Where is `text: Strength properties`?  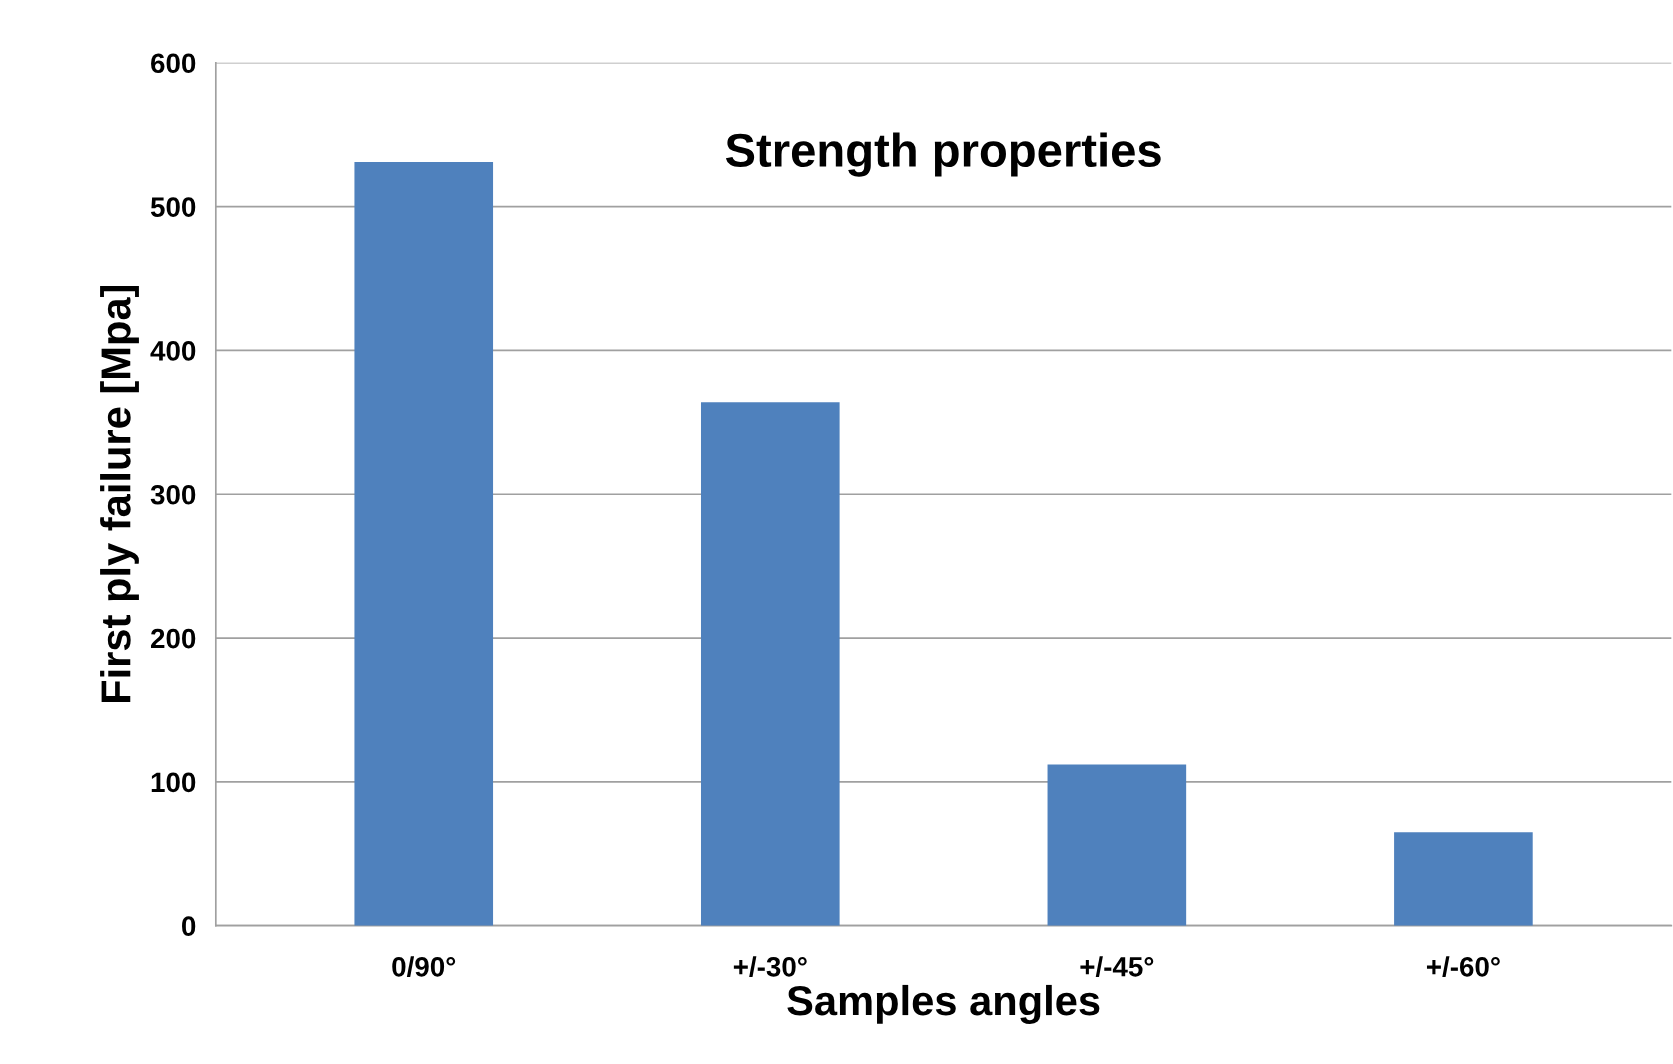
text: Strength properties is located at coordinates (943, 154).